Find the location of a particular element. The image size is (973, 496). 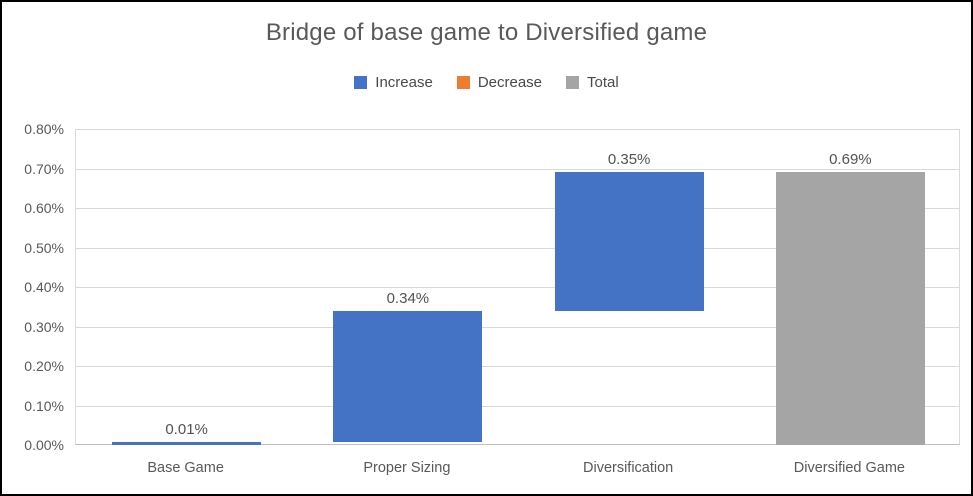

x-category-label: Proper Sizing is located at coordinates (407, 468).